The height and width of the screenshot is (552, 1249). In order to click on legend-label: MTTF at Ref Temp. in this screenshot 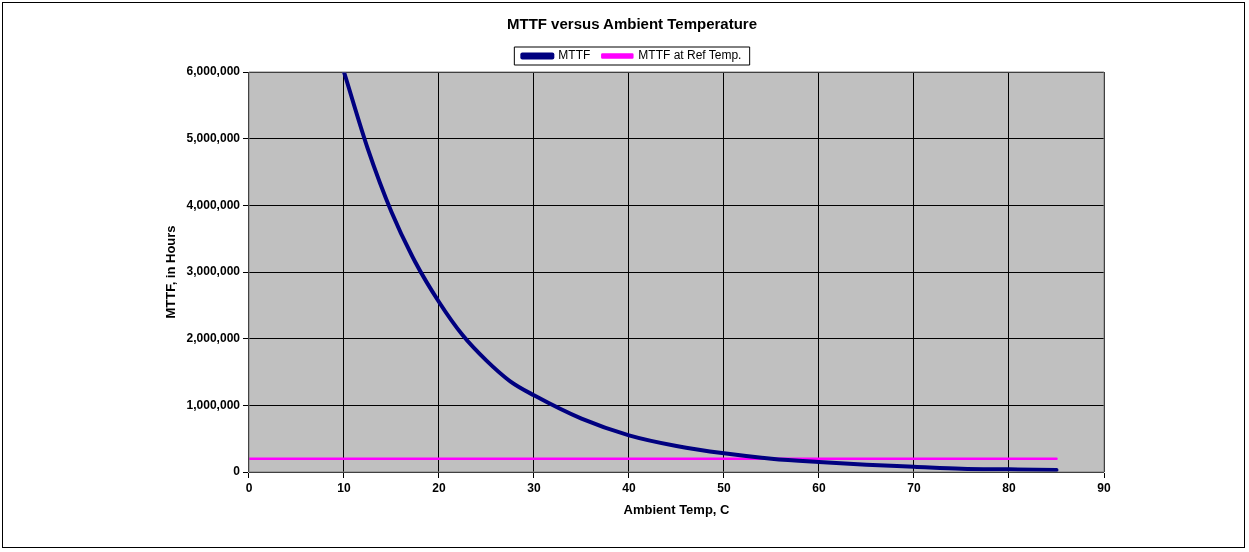, I will do `click(690, 55)`.